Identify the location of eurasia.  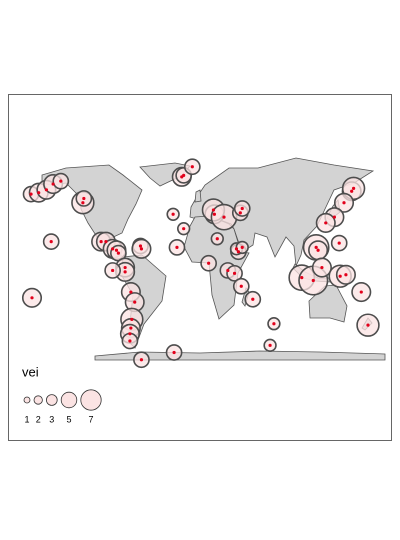
(282, 212).